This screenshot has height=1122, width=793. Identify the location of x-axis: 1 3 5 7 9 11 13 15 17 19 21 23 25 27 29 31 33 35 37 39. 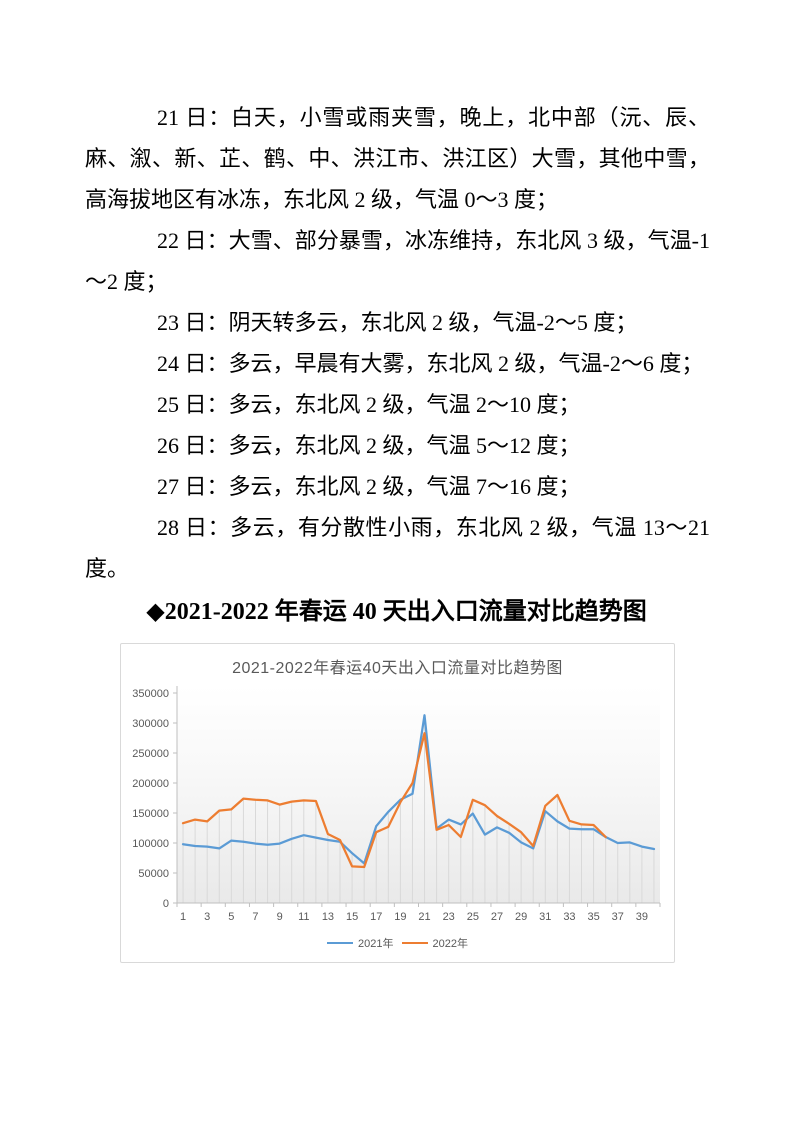
(418, 912).